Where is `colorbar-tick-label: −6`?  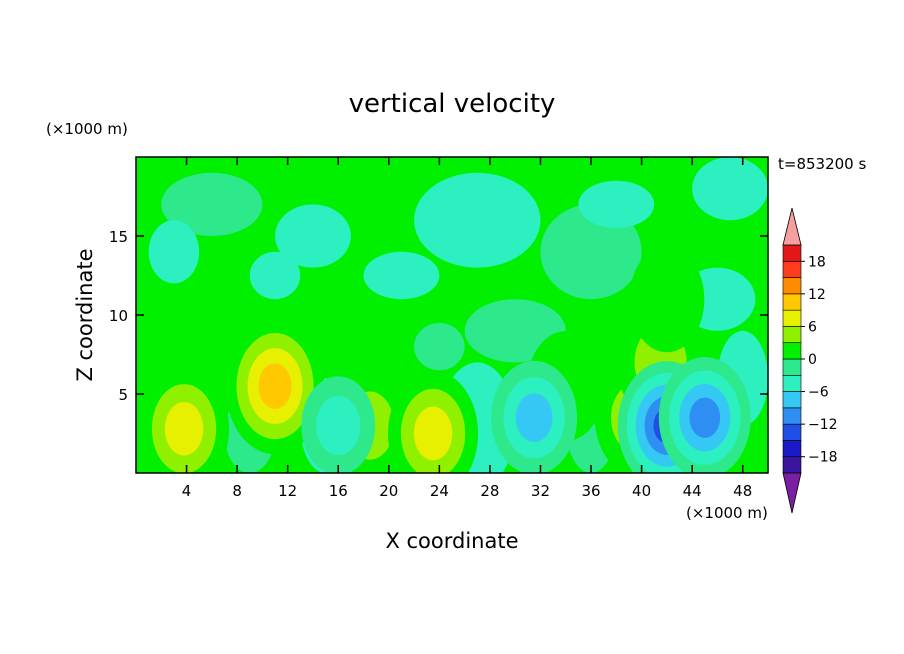 colorbar-tick-label: −6 is located at coordinates (818, 393).